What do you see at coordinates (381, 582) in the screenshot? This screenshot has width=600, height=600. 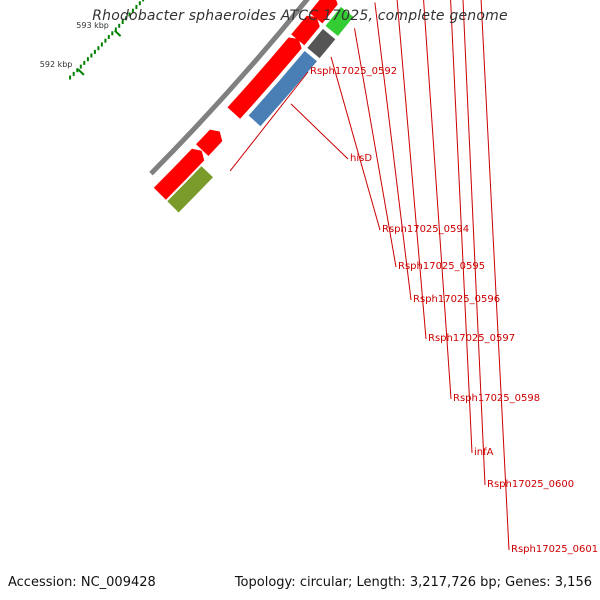 I see `length-label: Length:` at bounding box center [381, 582].